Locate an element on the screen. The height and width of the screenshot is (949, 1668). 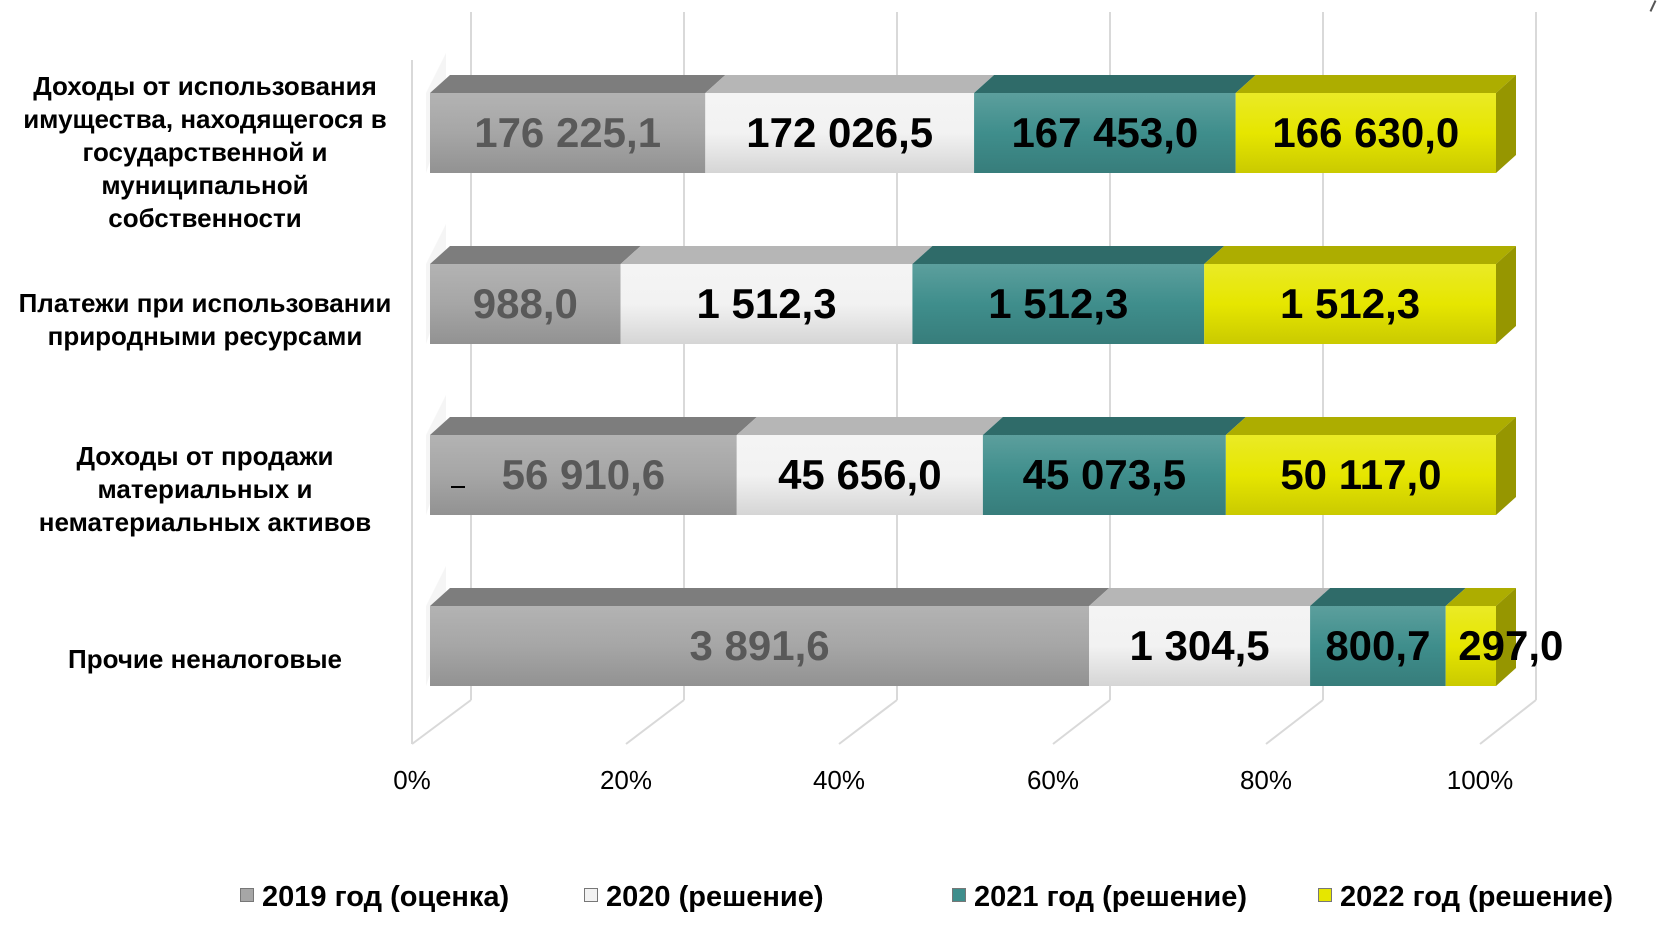
x-tick-label: 40% is located at coordinates (839, 780).